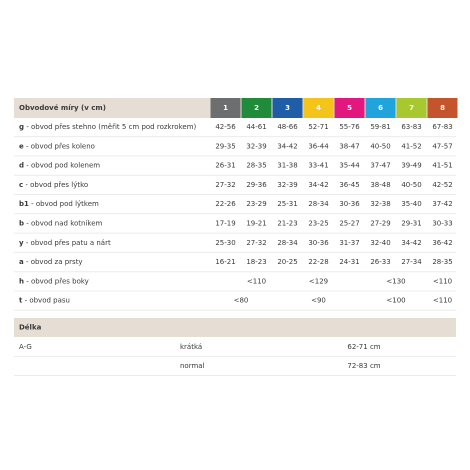  Describe the element at coordinates (395, 281) in the screenshot. I see `row-value: <130` at that location.